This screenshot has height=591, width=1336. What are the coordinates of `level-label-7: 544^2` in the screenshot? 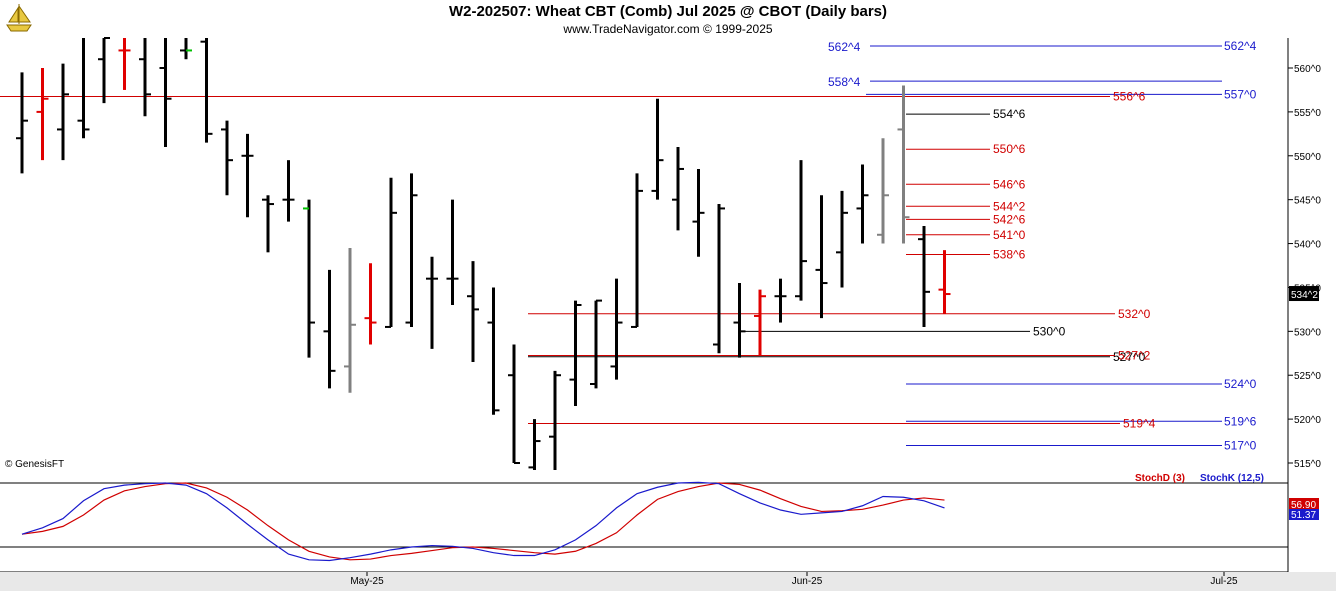 It's located at (1009, 206).